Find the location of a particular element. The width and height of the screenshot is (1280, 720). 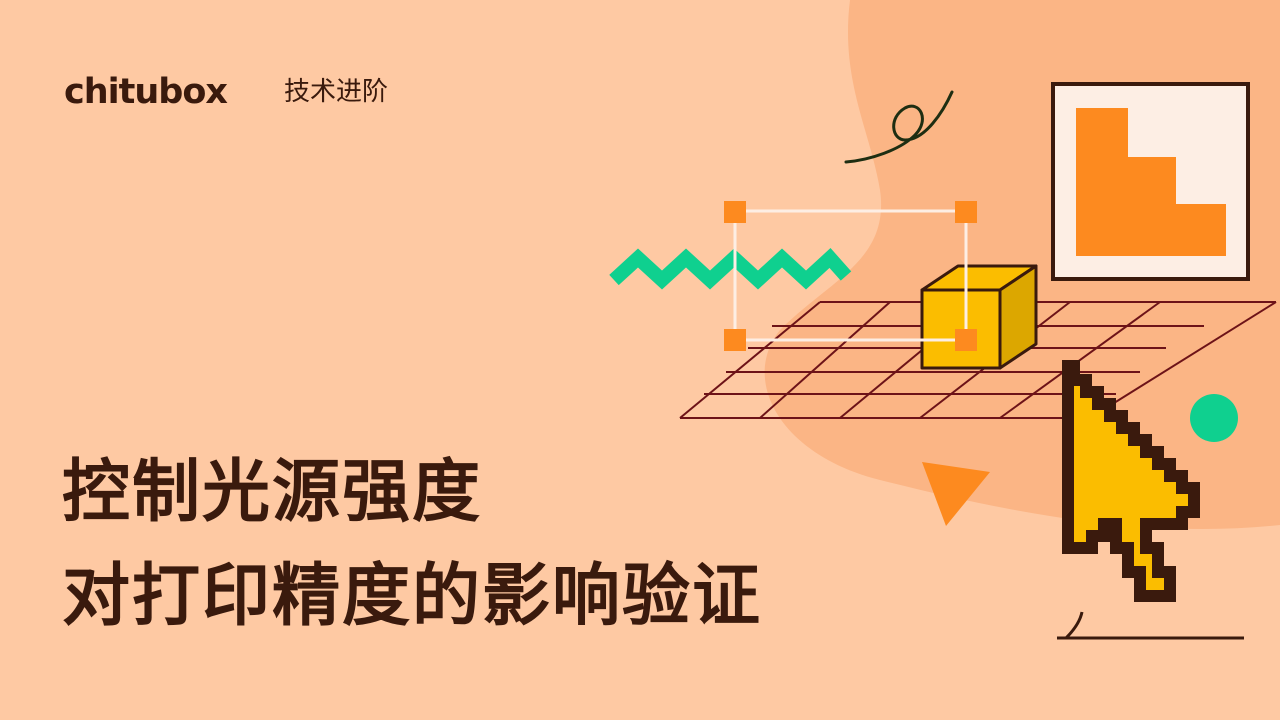

cube is located at coordinates (979, 317).